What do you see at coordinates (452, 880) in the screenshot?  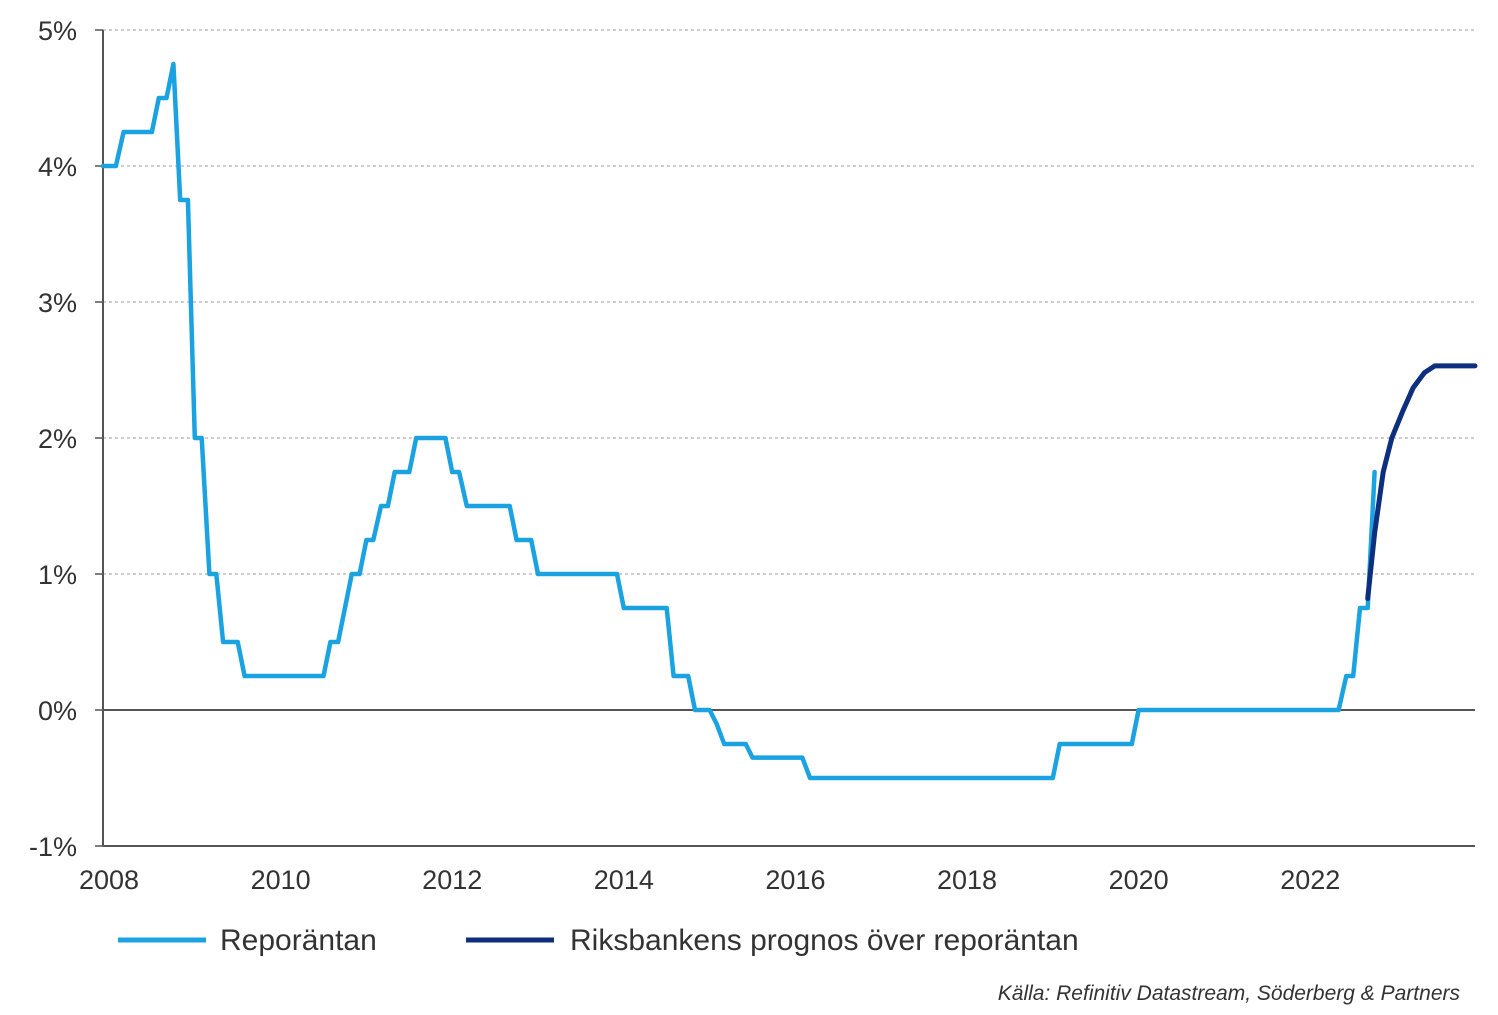 I see `x-tick-label: 2012` at bounding box center [452, 880].